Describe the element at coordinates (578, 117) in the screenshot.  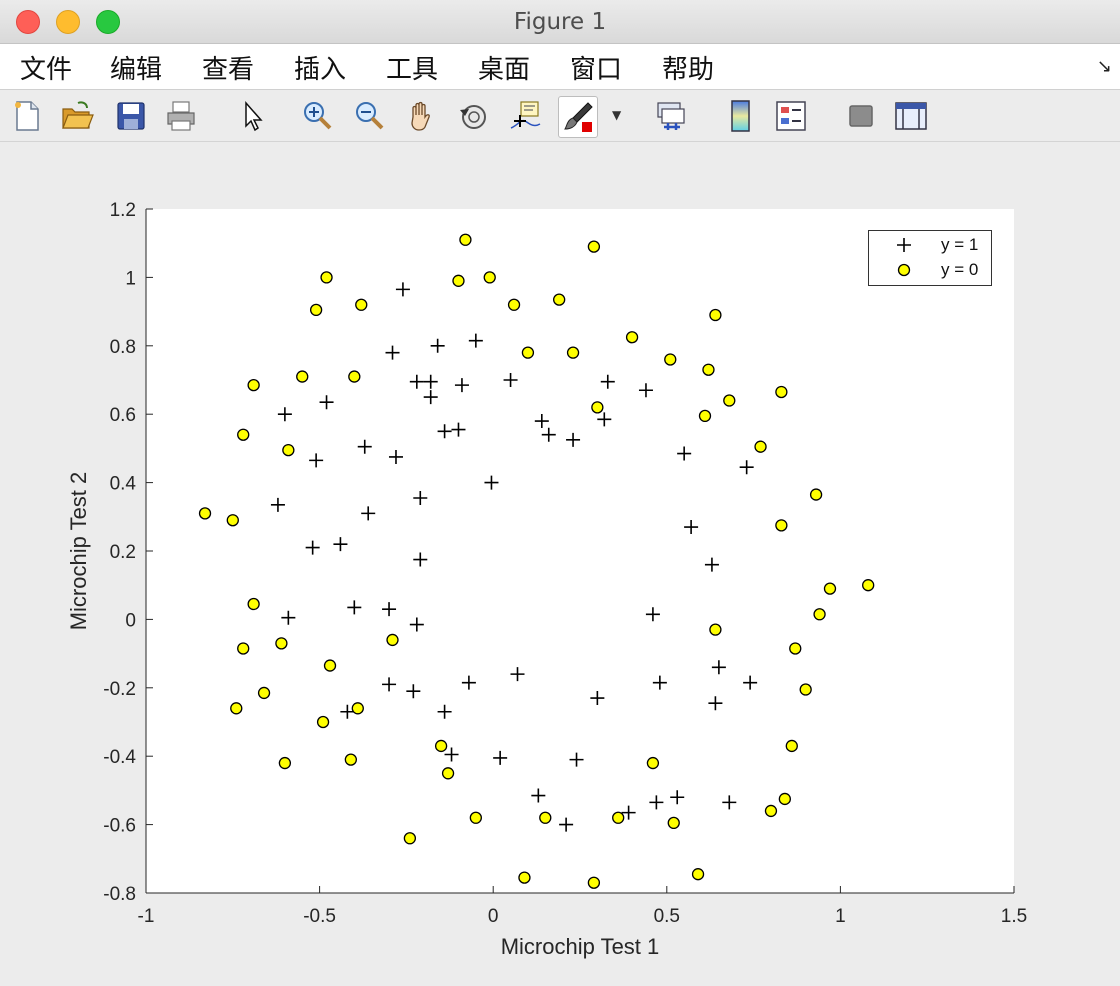
I see `brush-icon` at that location.